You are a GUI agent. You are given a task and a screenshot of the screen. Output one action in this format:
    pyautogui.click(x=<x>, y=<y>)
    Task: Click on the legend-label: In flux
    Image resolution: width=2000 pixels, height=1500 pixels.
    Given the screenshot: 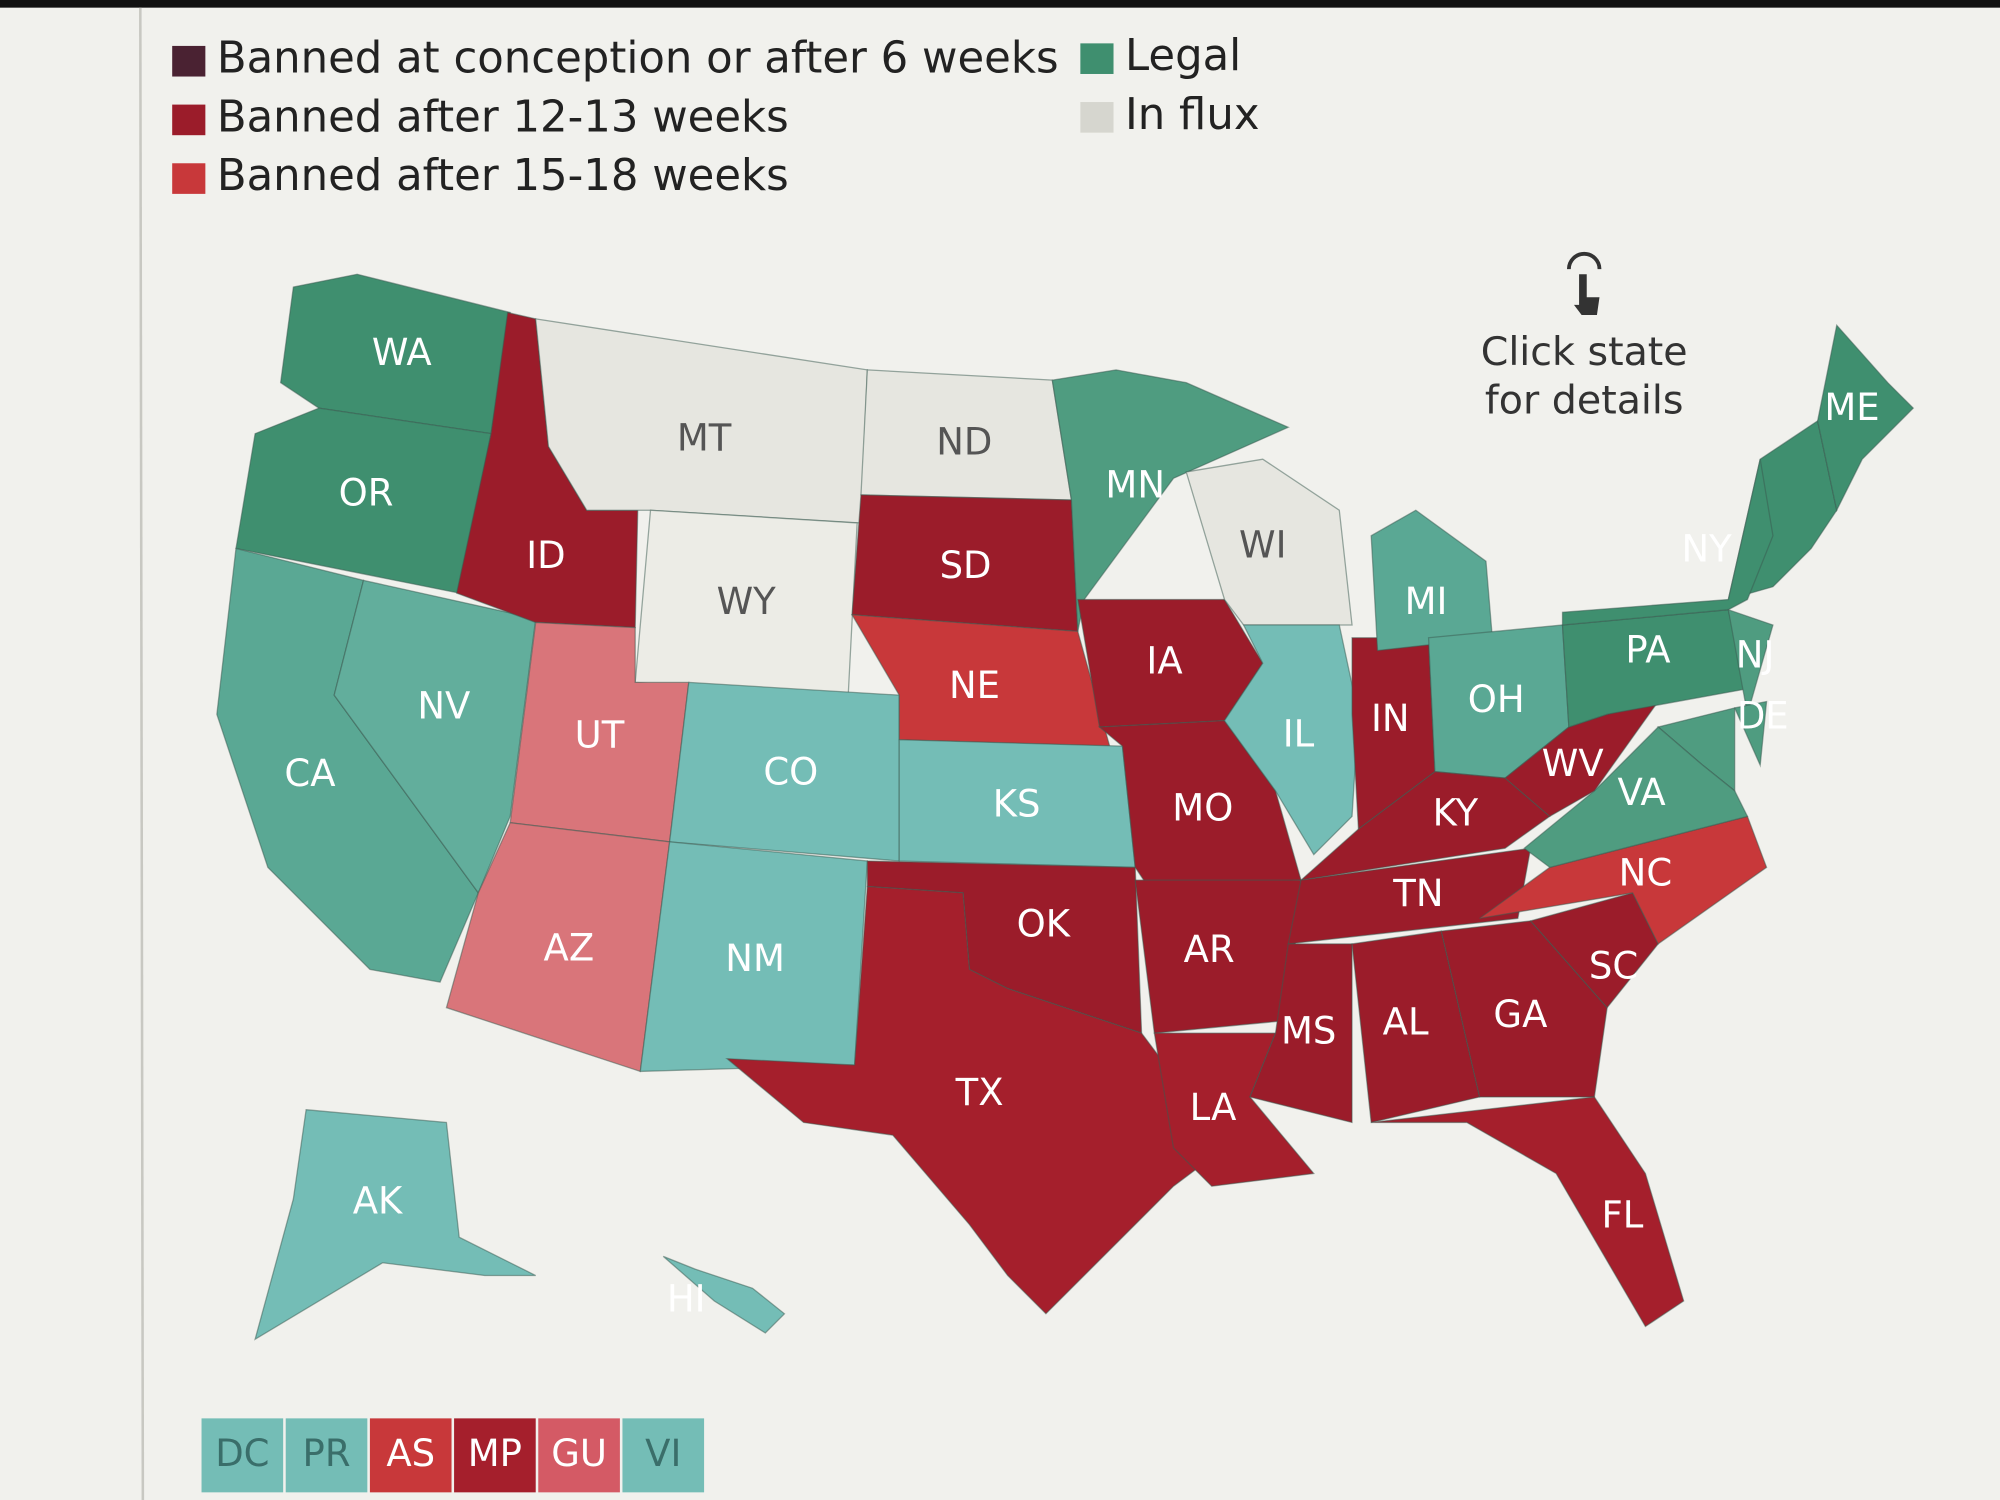 What is the action you would take?
    pyautogui.click(x=1192, y=115)
    